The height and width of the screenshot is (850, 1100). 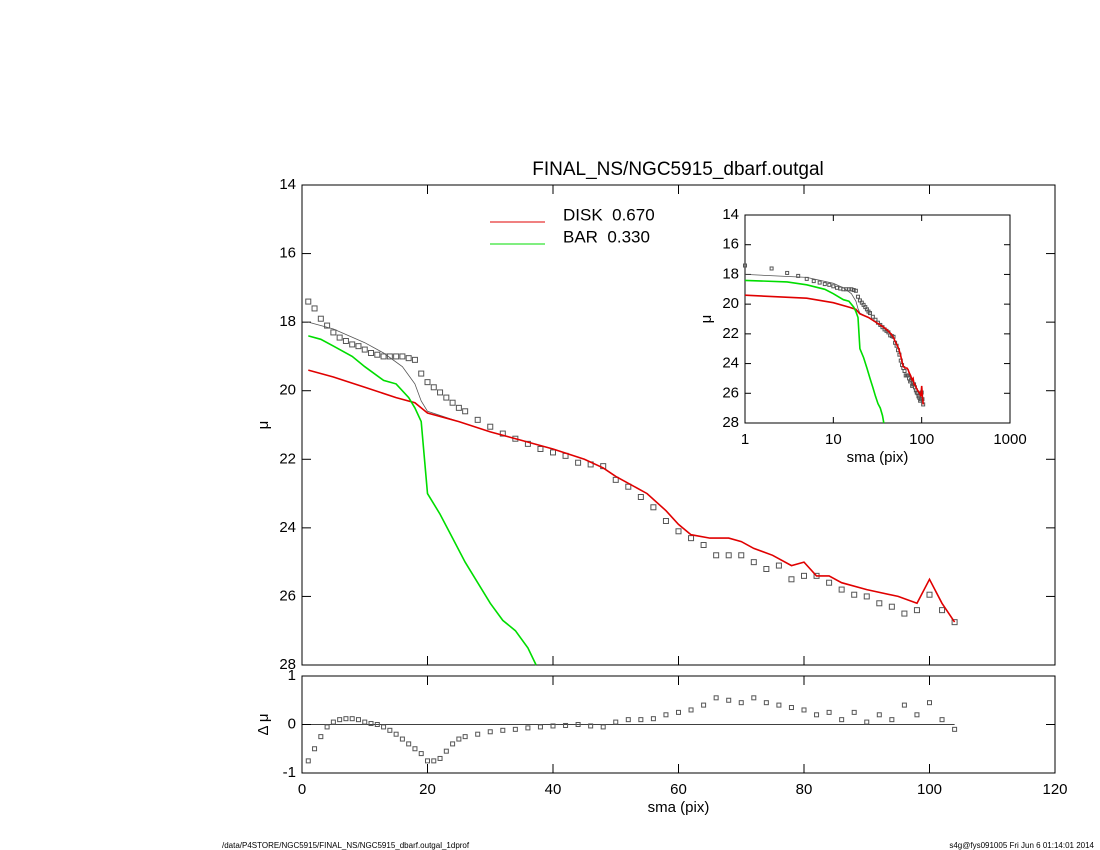 What do you see at coordinates (730, 273) in the screenshot?
I see `y-tick-label: 18` at bounding box center [730, 273].